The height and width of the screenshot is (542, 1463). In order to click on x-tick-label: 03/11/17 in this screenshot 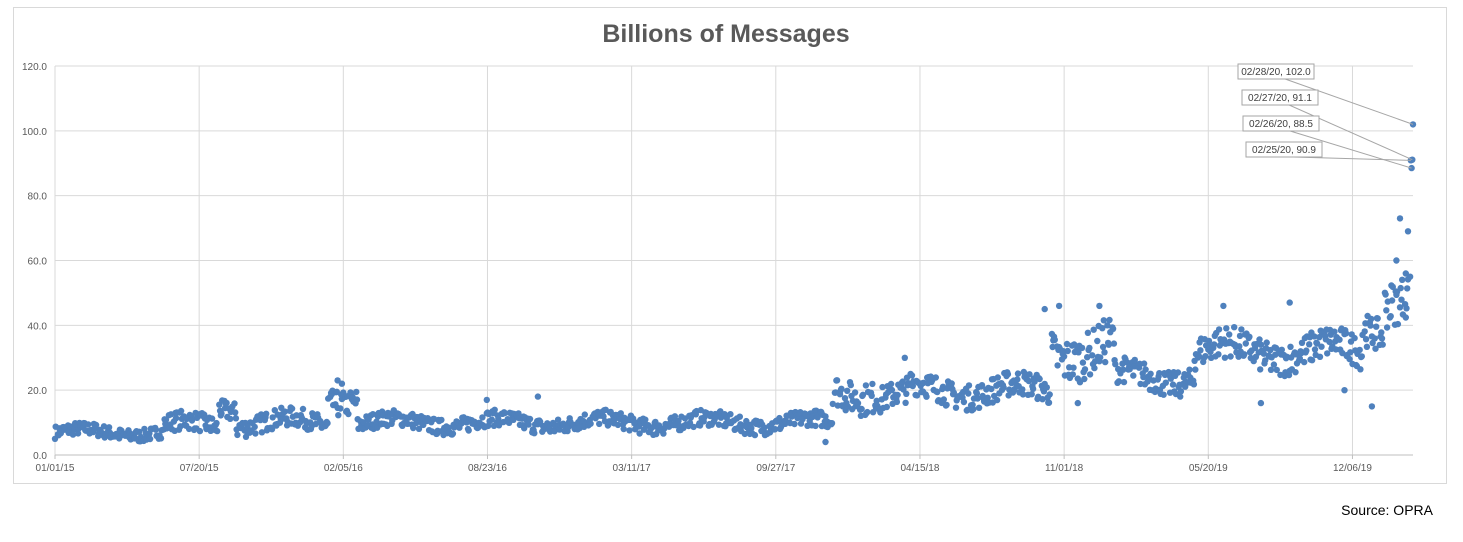, I will do `click(632, 468)`.